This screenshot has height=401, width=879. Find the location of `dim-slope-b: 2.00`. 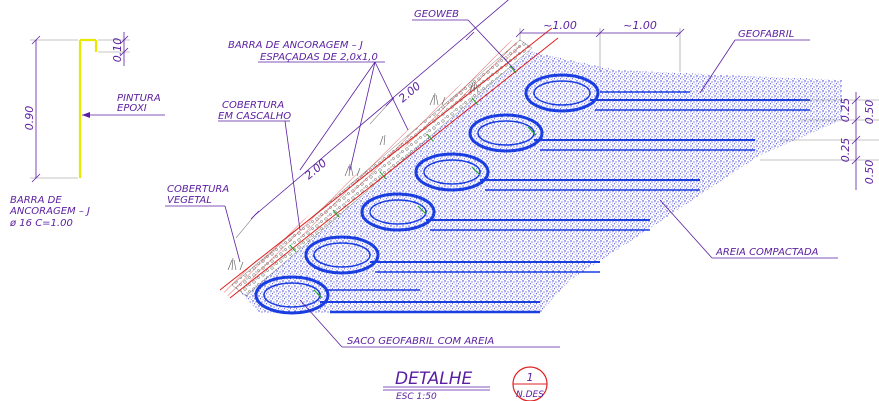

dim-slope-b: 2.00 is located at coordinates (409, 92).